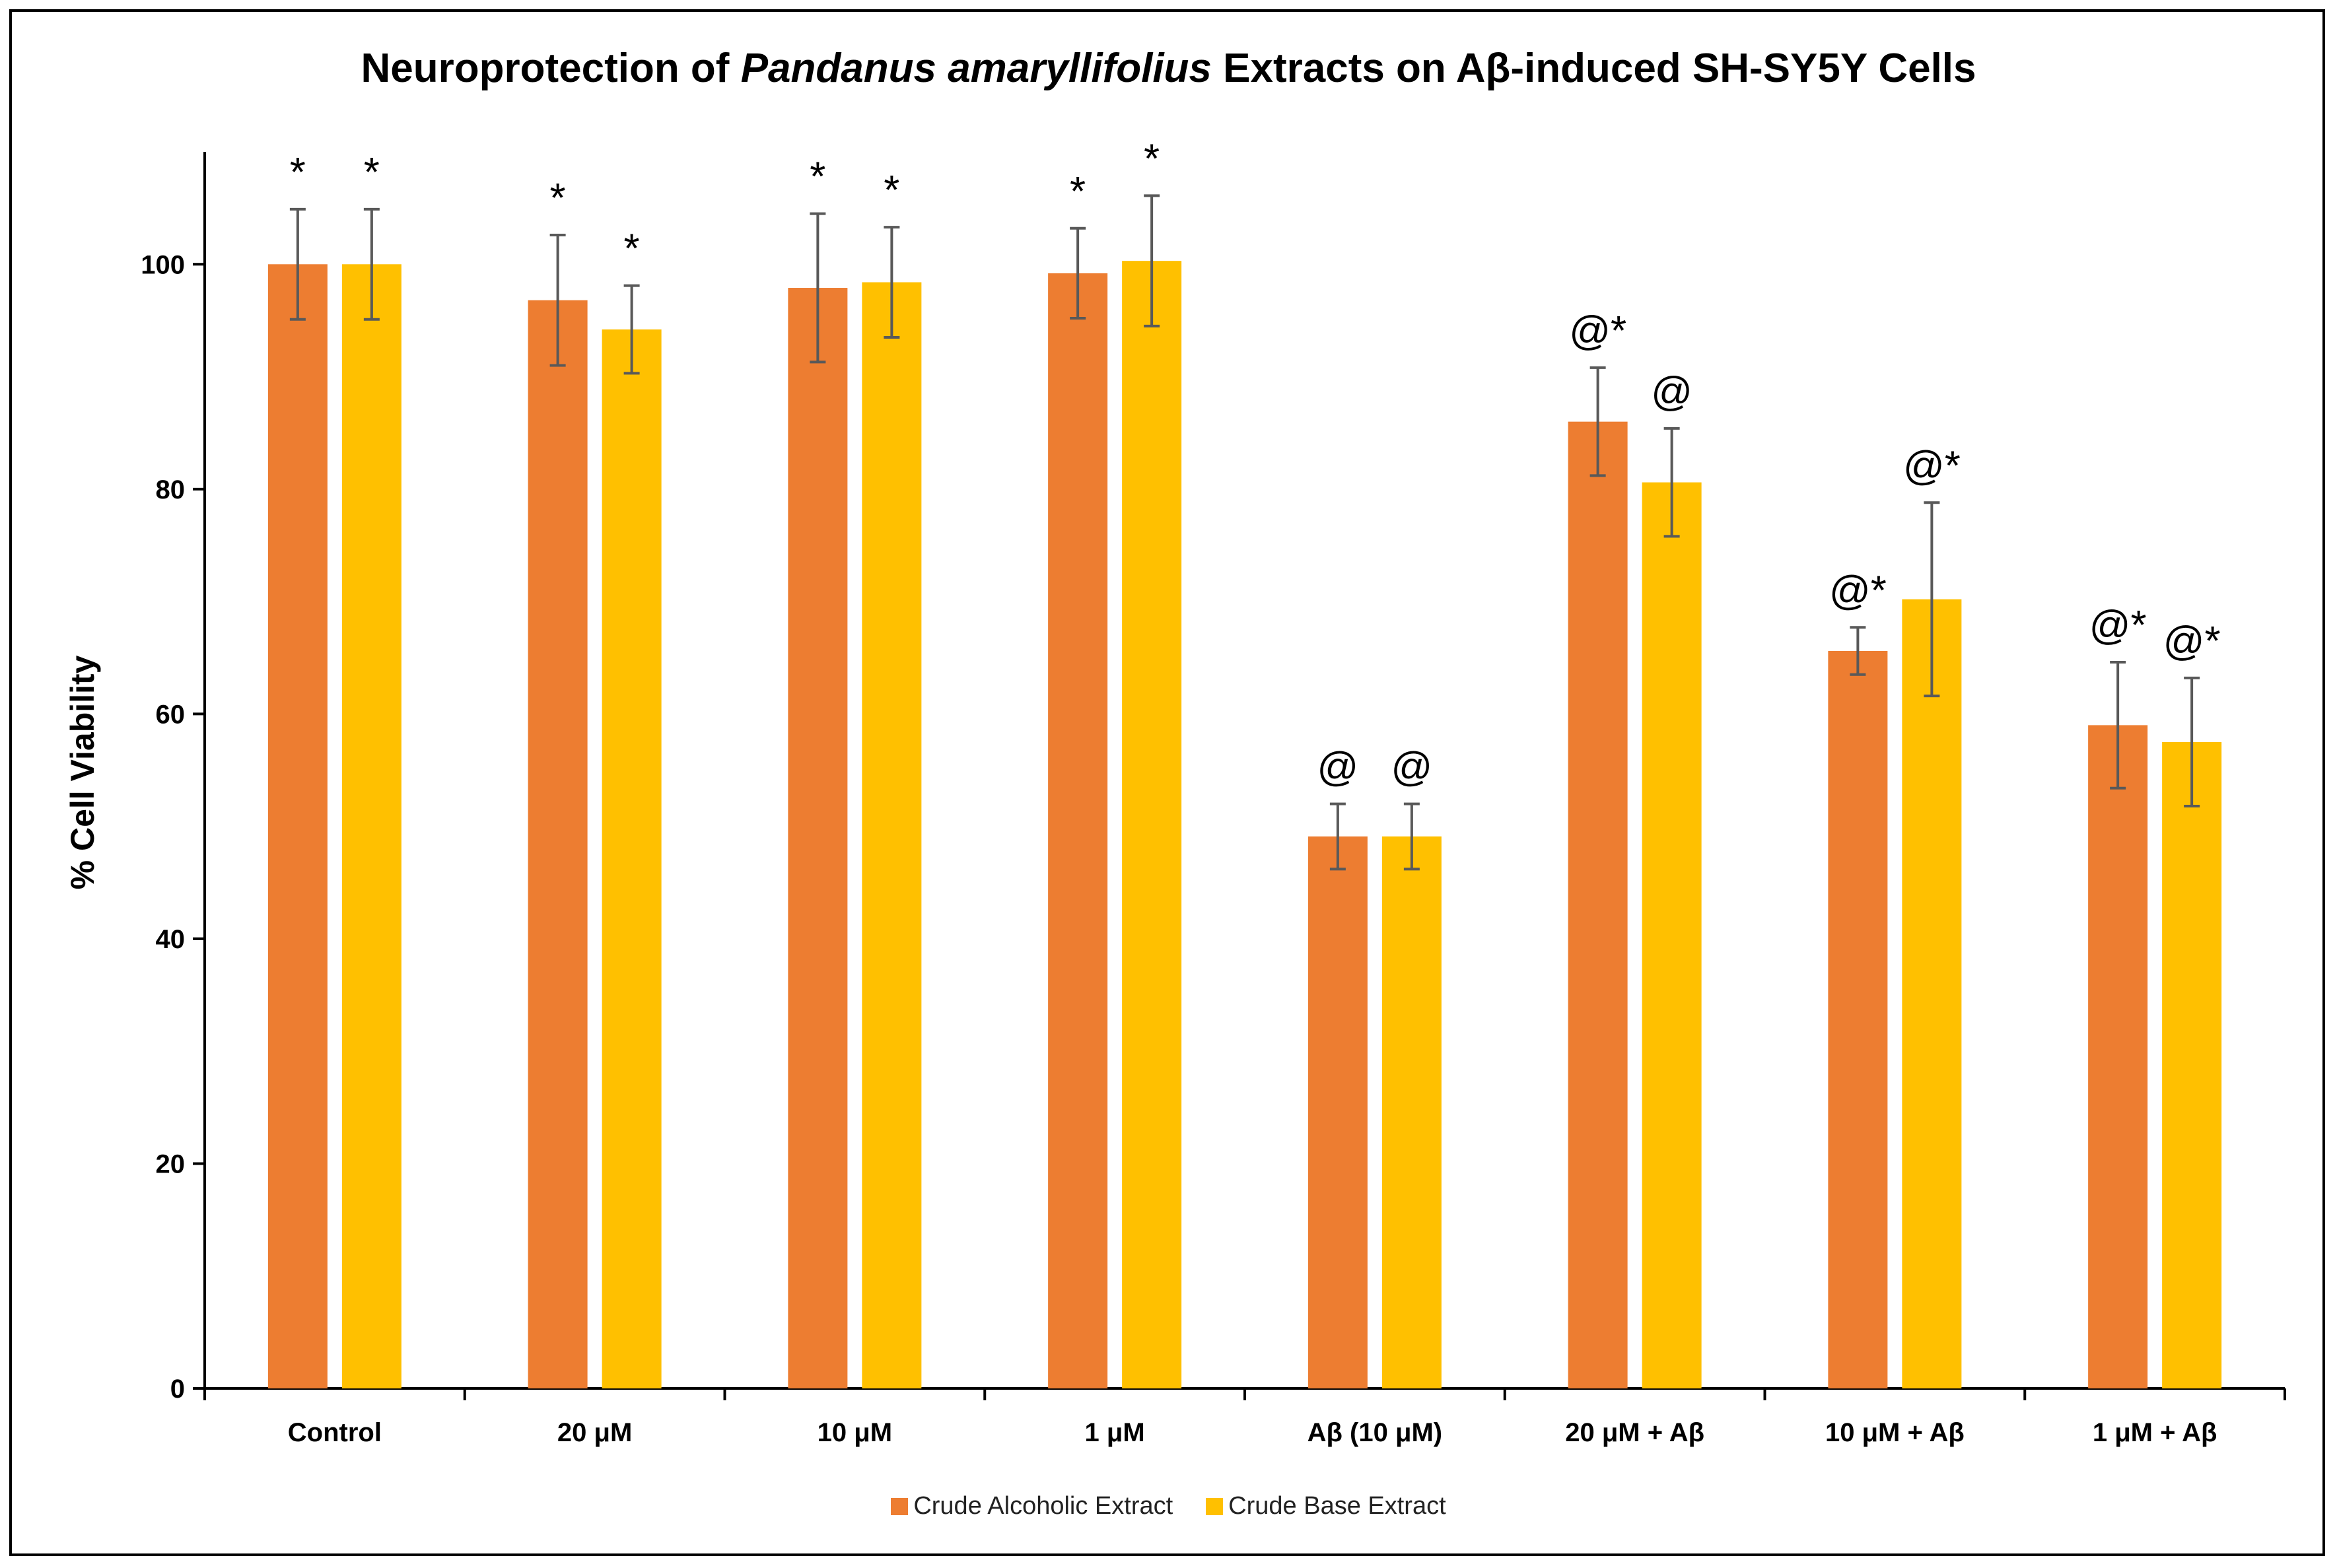 This screenshot has height=1568, width=2337. Describe the element at coordinates (163, 264) in the screenshot. I see `y-tick-label: 100` at that location.